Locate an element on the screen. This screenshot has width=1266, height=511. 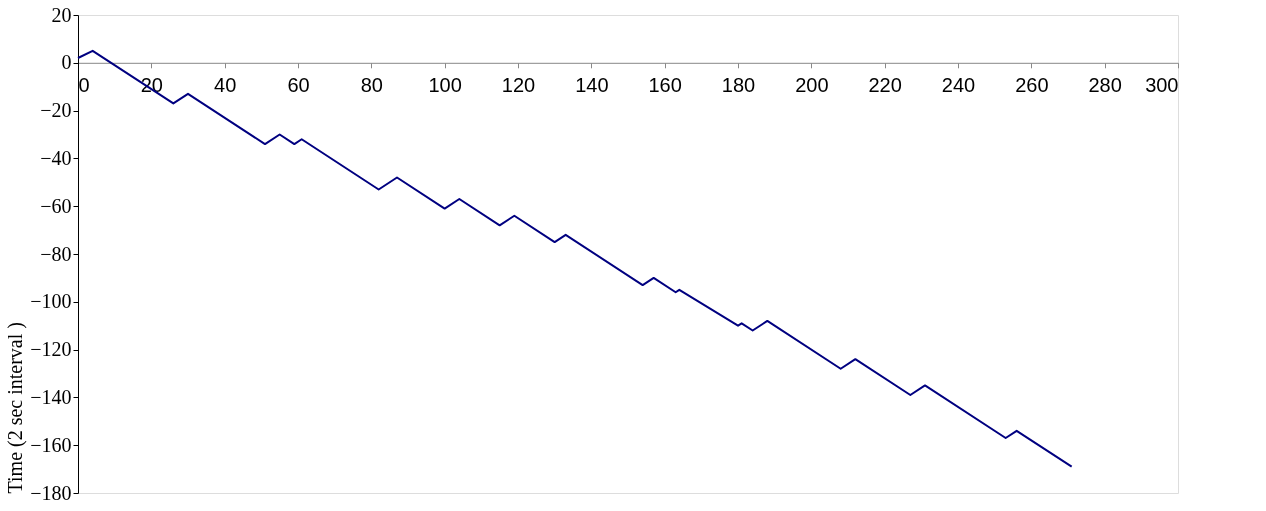
y-tick-label: −20 is located at coordinates (56, 110).